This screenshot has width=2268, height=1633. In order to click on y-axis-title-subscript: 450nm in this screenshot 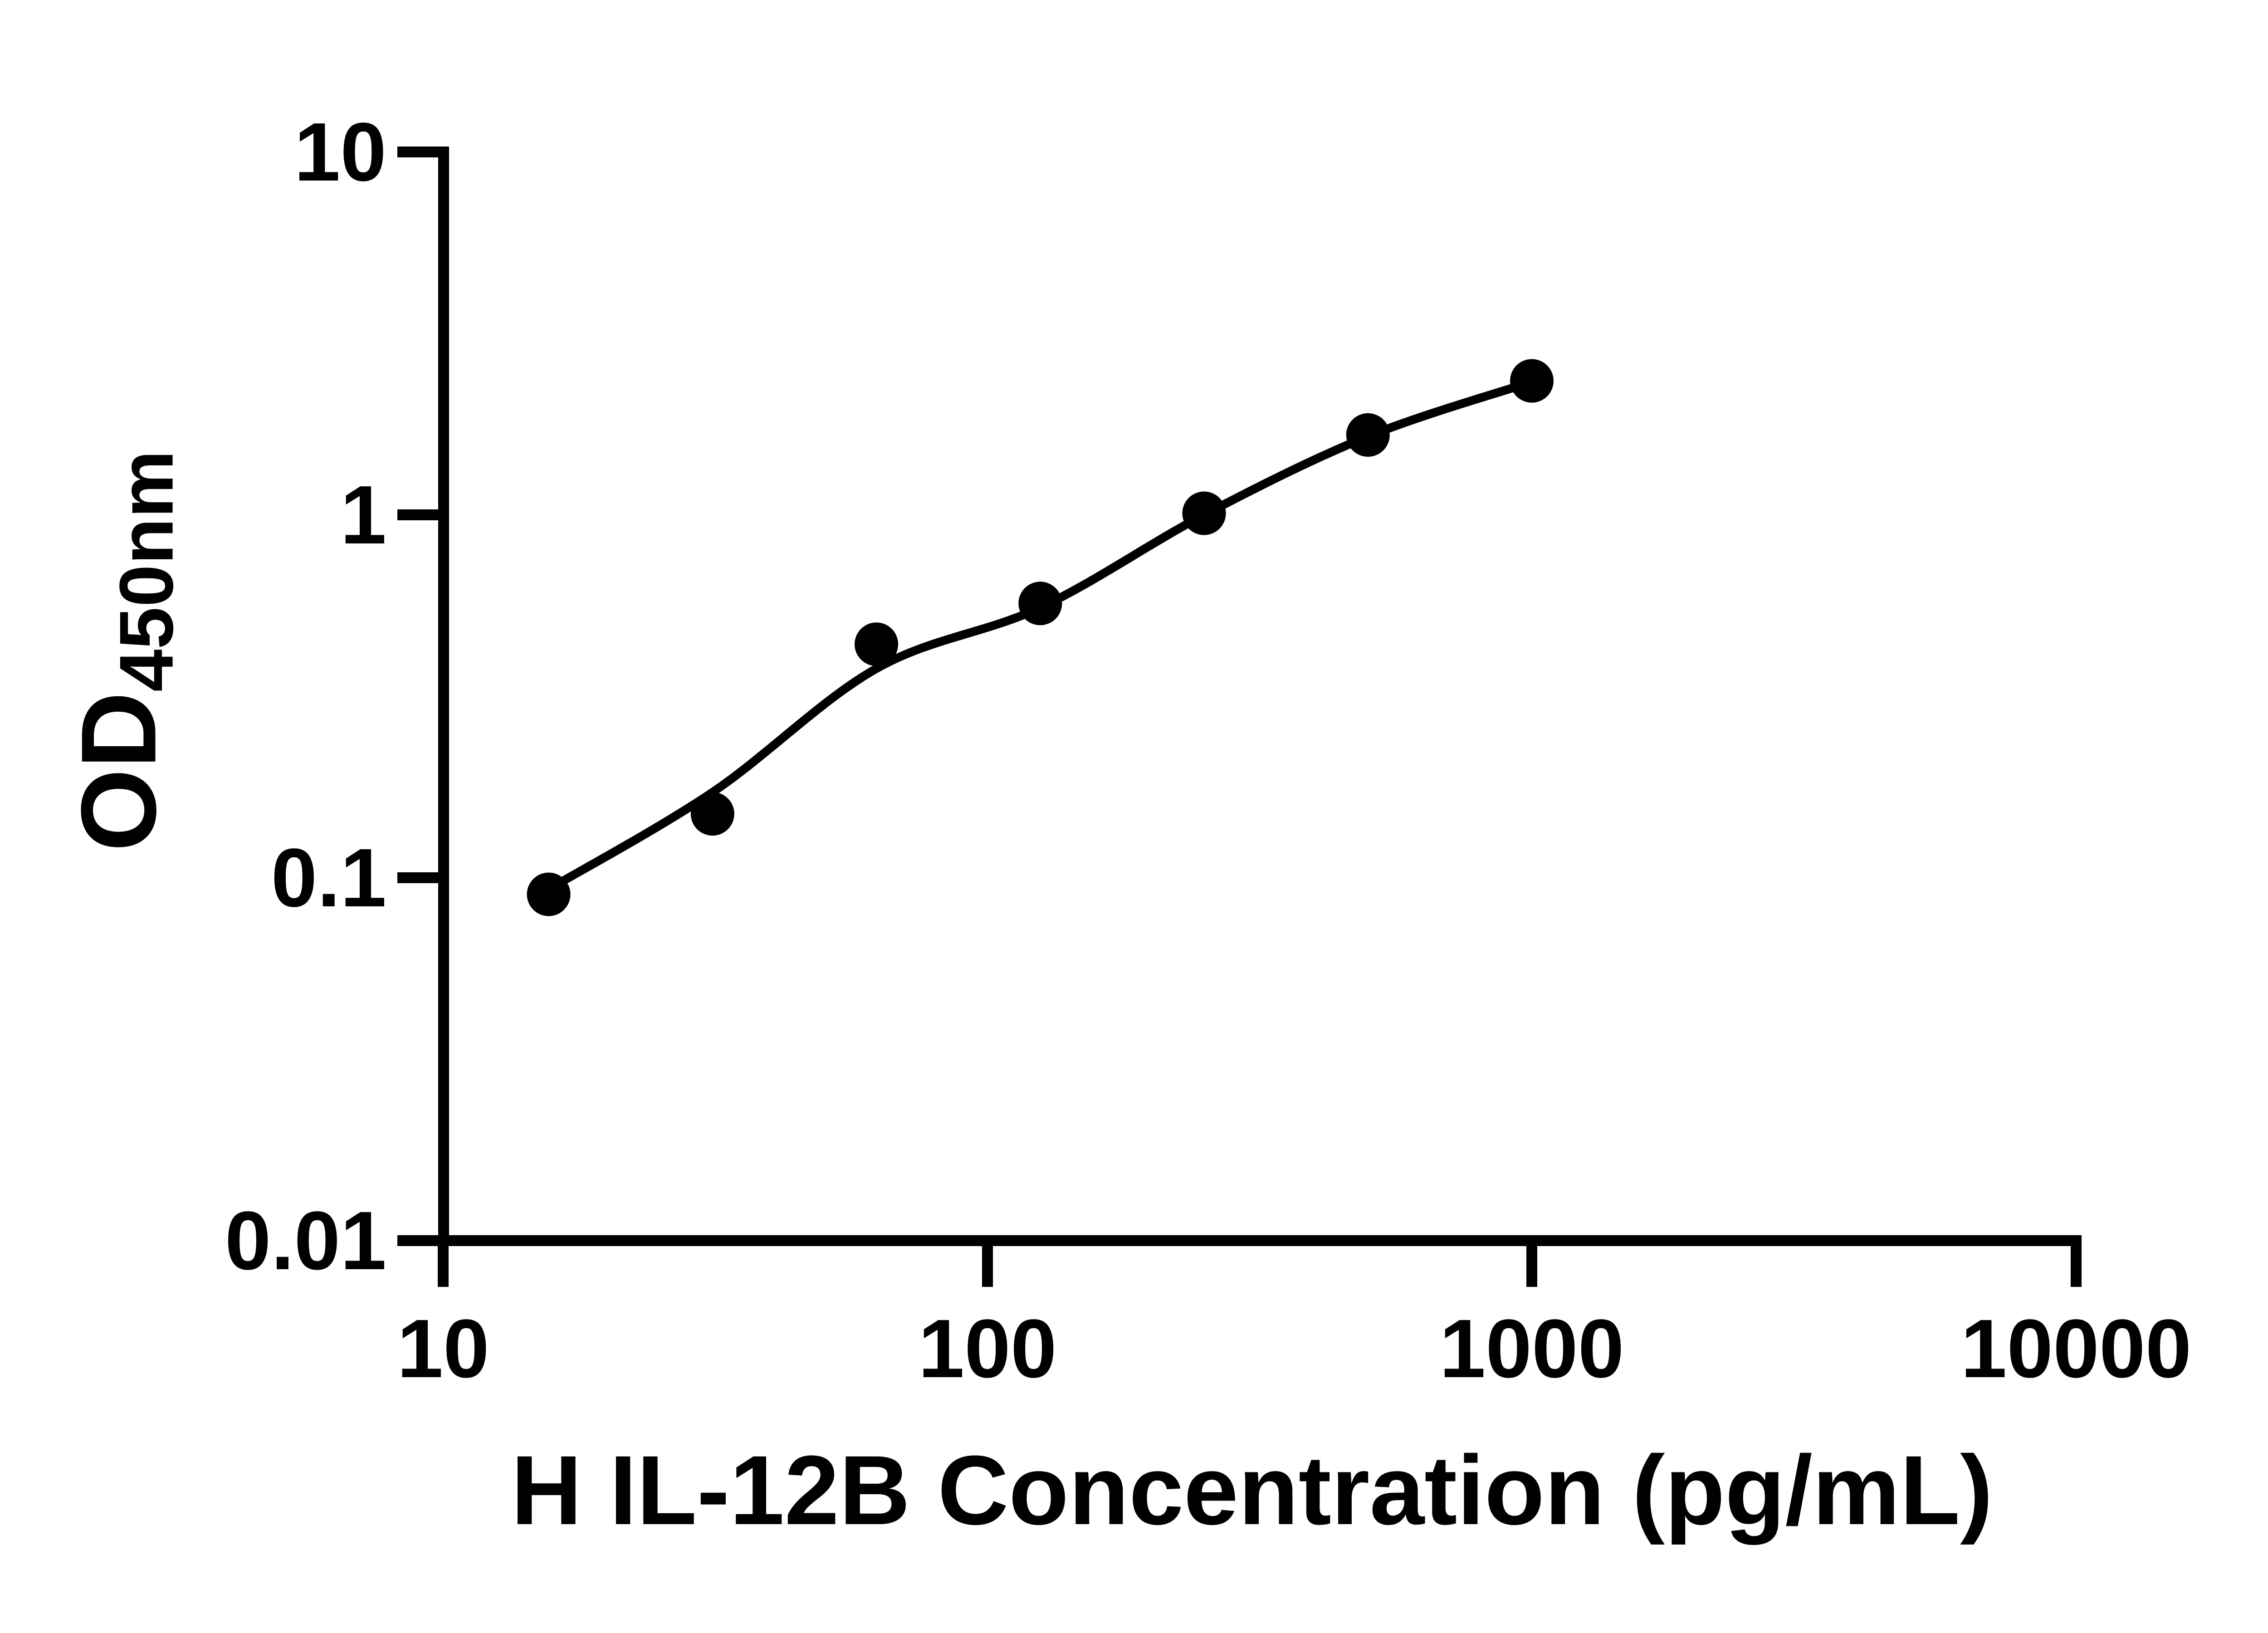, I will do `click(146, 571)`.